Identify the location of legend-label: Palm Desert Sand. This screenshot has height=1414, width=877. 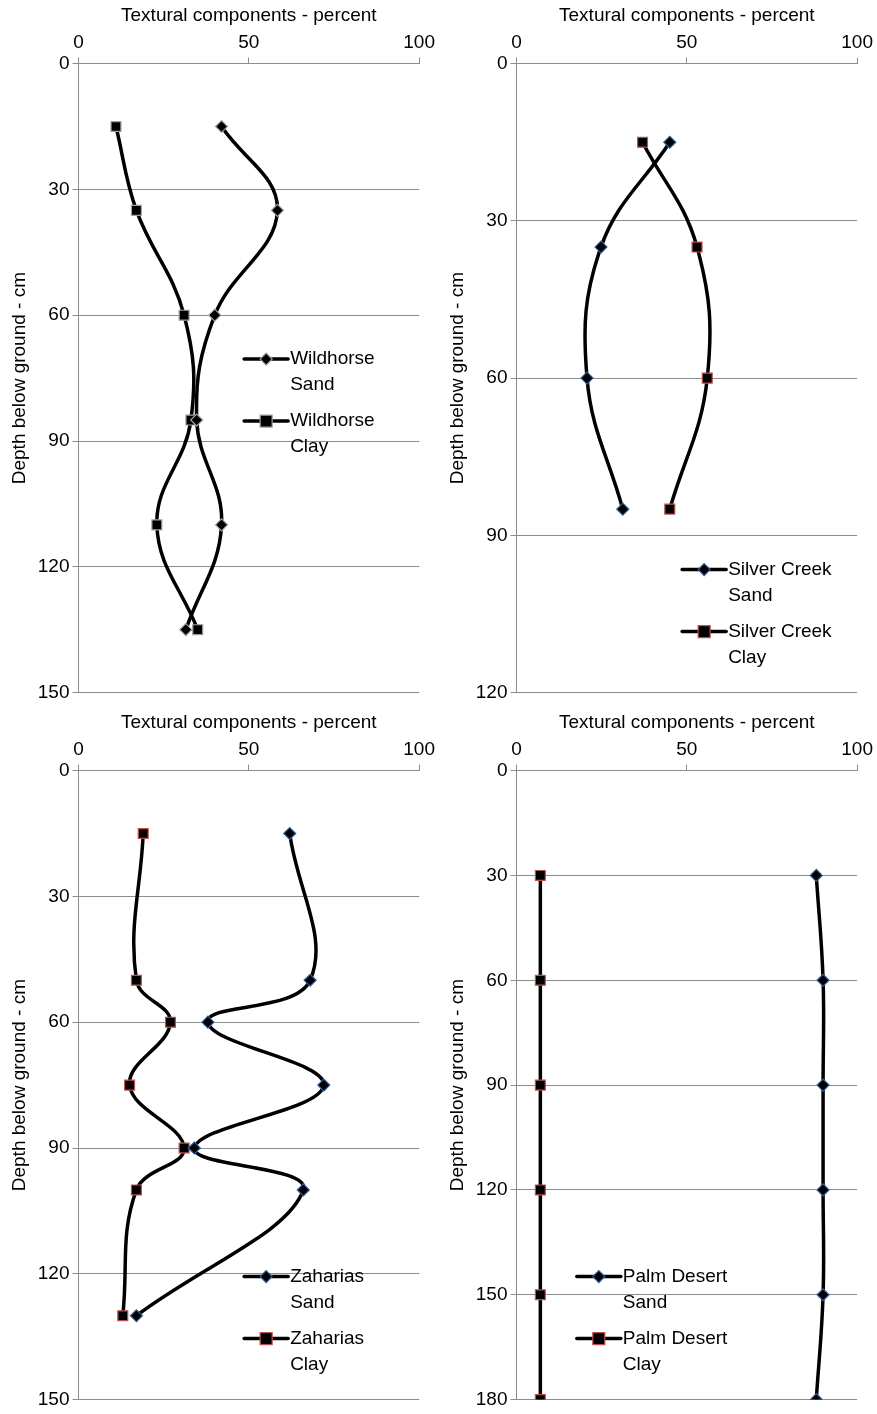
(675, 1288).